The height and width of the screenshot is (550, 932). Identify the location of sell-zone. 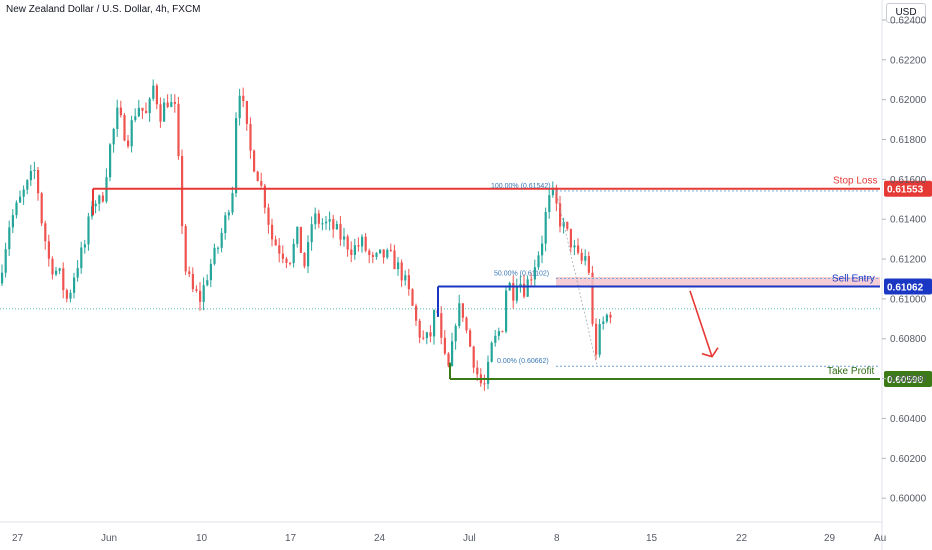
(718, 281).